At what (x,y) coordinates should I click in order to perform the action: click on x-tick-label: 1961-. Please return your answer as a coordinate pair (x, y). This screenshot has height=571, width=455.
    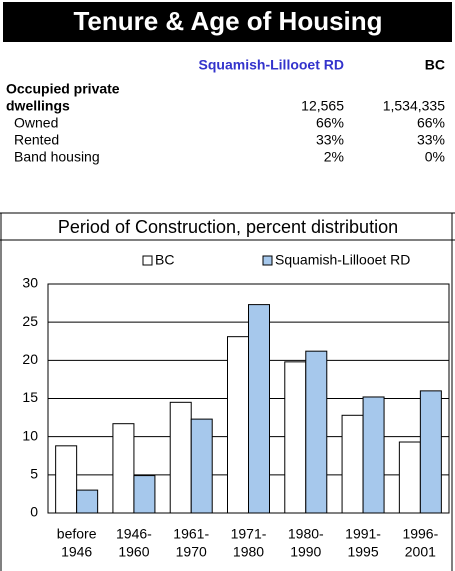
    Looking at the image, I should click on (191, 534).